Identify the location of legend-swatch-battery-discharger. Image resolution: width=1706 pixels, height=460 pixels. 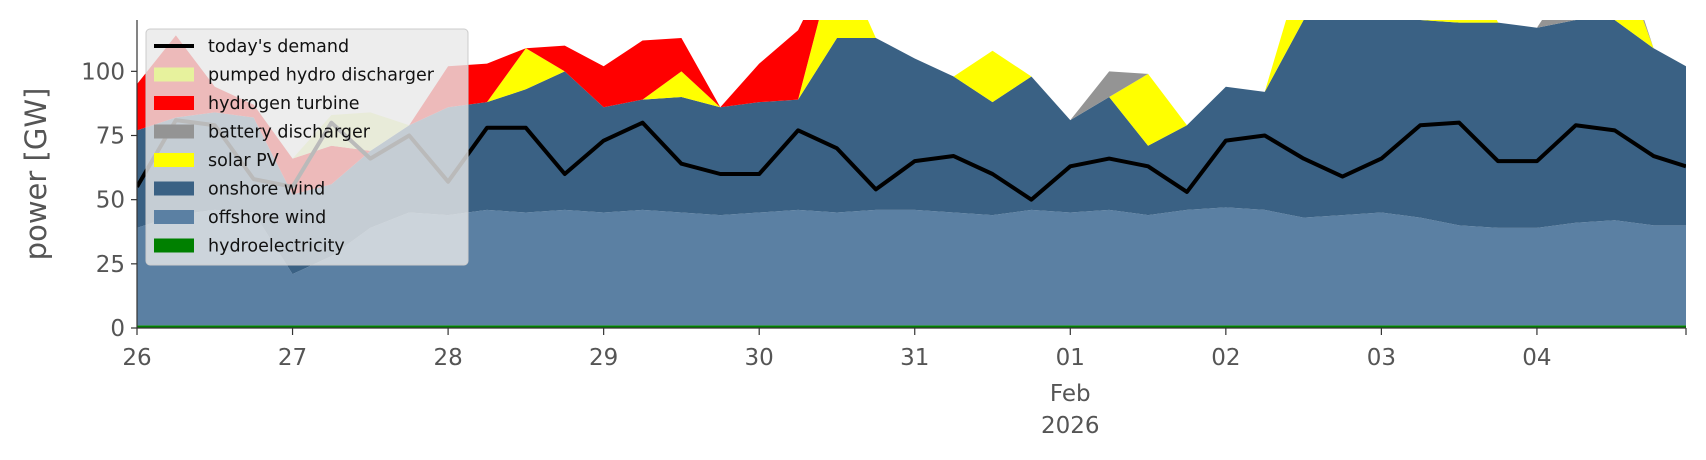
(174, 131).